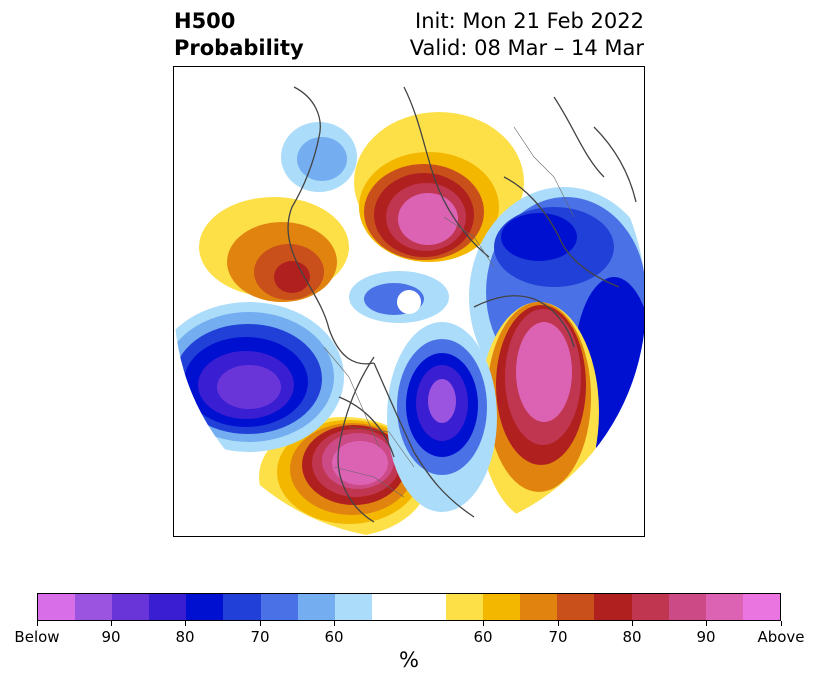 The image size is (819, 686). Describe the element at coordinates (526, 48) in the screenshot. I see `valid-dates: Valid: 08 Mar – 14 Mar` at that location.